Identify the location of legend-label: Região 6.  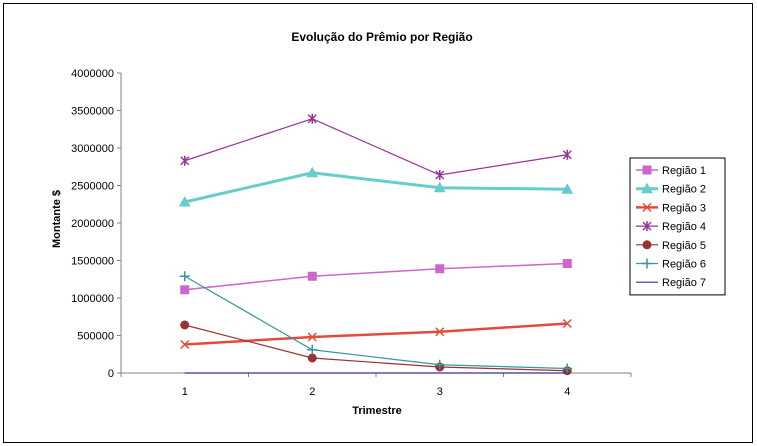
(684, 265).